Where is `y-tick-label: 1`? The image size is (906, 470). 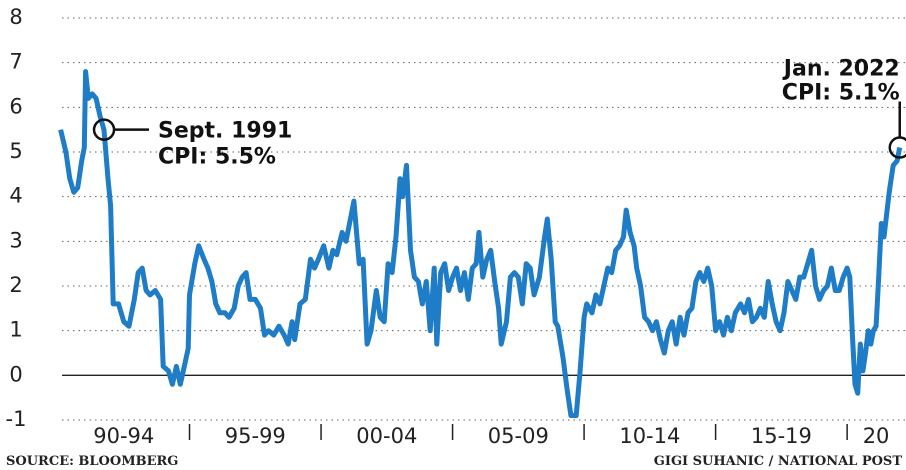
y-tick-label: 1 is located at coordinates (15, 330).